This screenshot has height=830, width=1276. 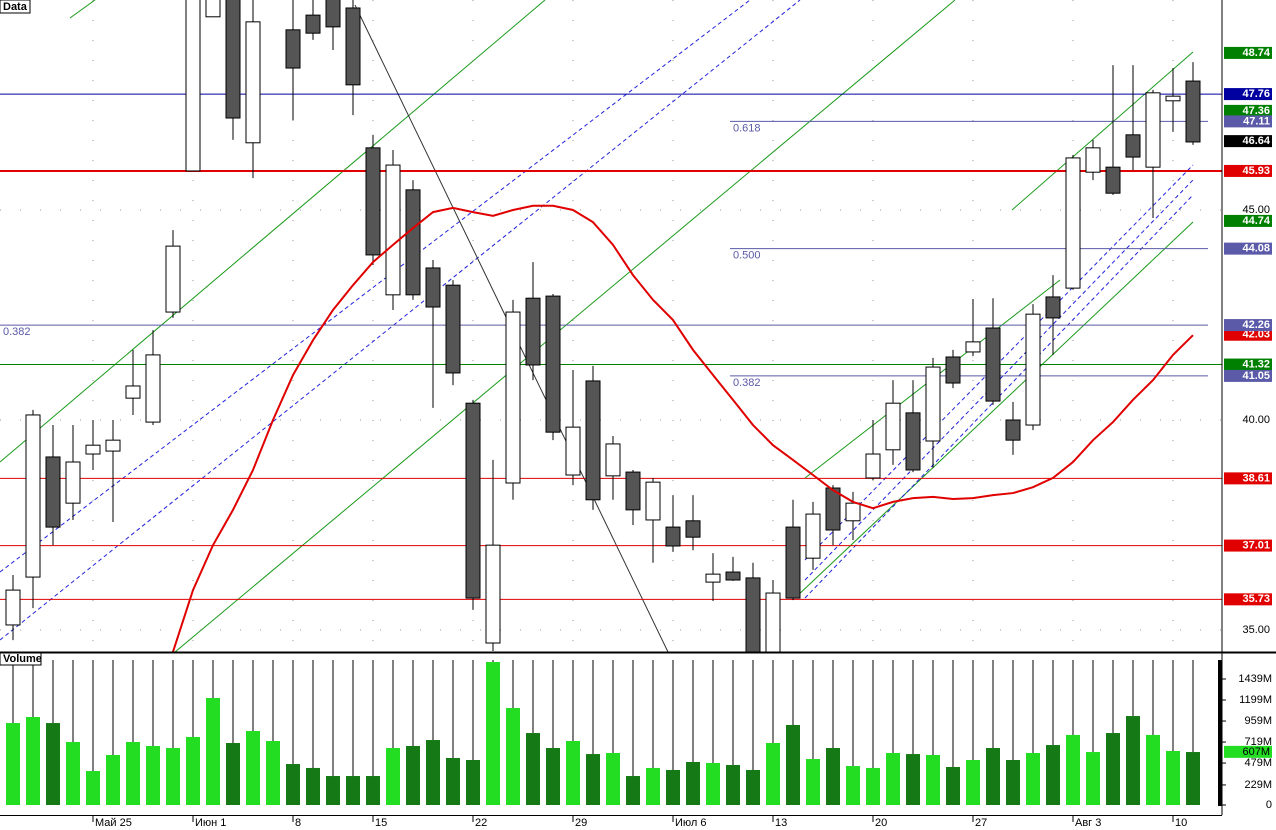 I want to click on level-label: 47.11, so click(x=1256, y=121).